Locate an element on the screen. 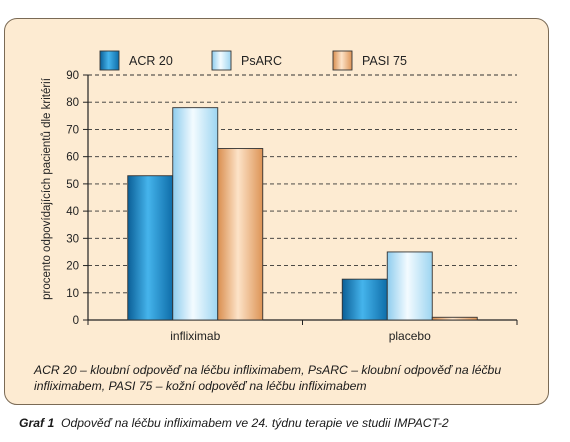 The image size is (570, 442). y-tick-label: 90 is located at coordinates (72, 76).